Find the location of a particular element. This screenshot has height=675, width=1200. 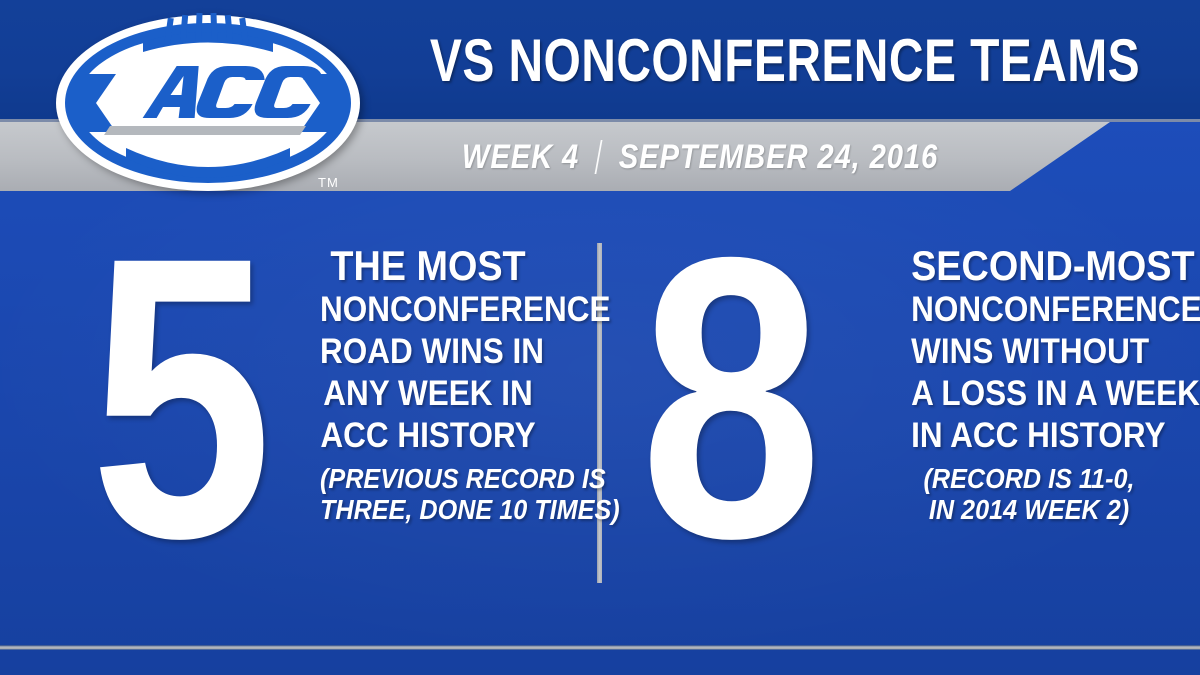

stat-line-right-4: IN ACC HISTORY is located at coordinates (1038, 435).